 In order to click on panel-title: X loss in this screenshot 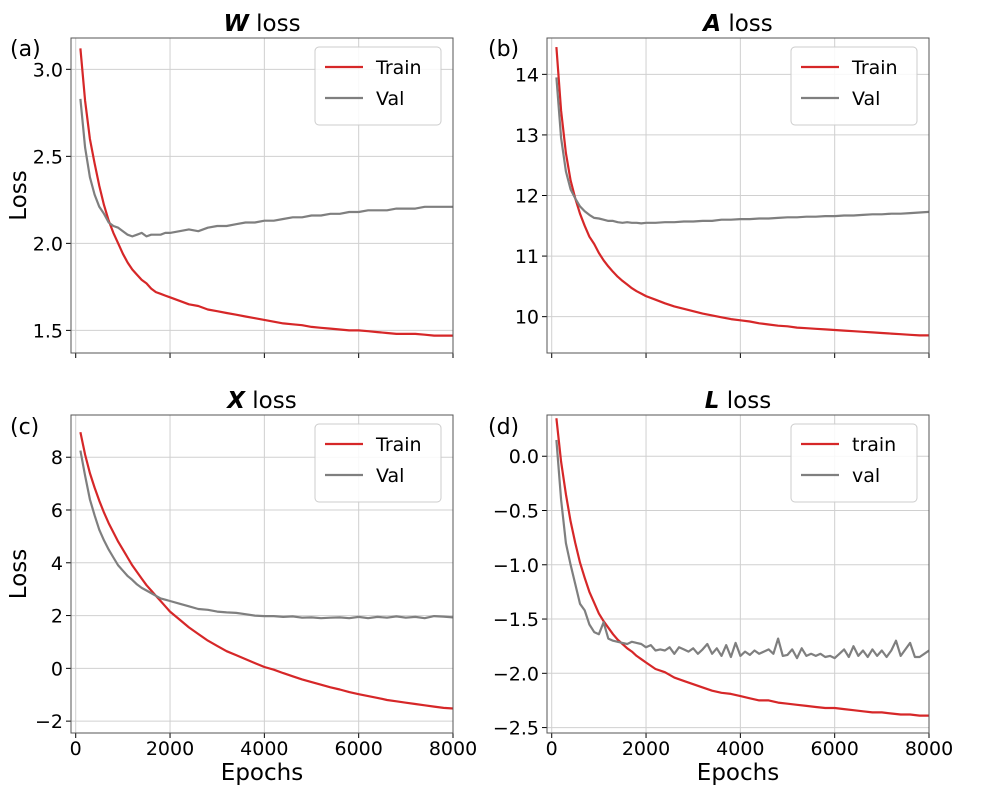, I will do `click(260, 401)`.